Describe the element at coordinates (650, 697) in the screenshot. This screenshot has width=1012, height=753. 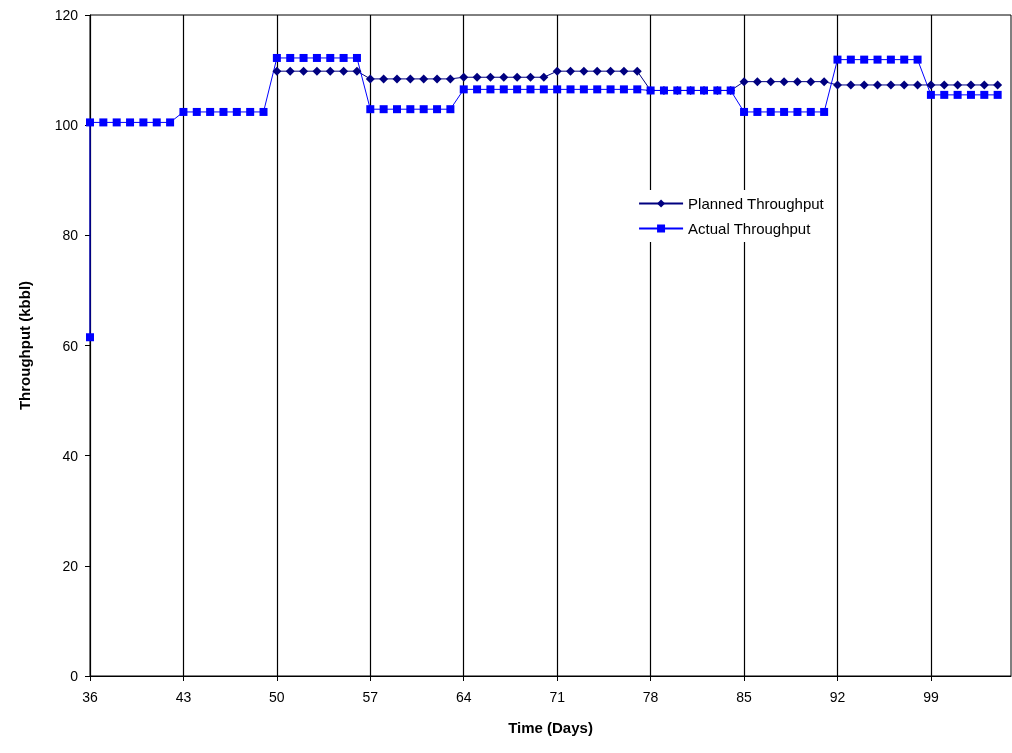
I see `x-tick-label: 78` at that location.